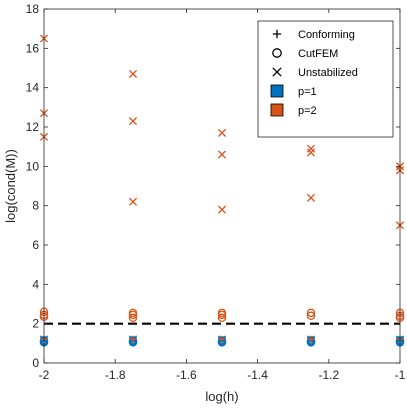 Image resolution: width=407 pixels, height=411 pixels. What do you see at coordinates (326, 35) in the screenshot?
I see `legend-label: Conforming` at bounding box center [326, 35].